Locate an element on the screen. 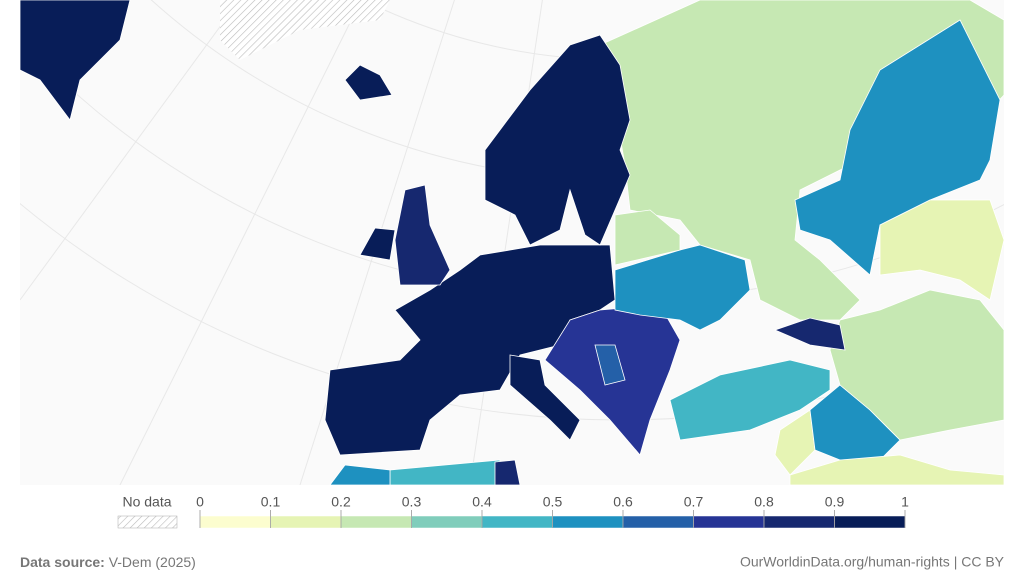 Image resolution: width=1024 pixels, height=576 pixels. source-label: Data source: is located at coordinates (62, 562).